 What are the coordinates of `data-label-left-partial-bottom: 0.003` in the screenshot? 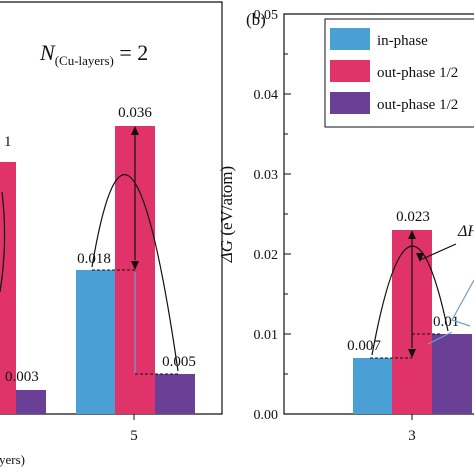 It's located at (22, 377).